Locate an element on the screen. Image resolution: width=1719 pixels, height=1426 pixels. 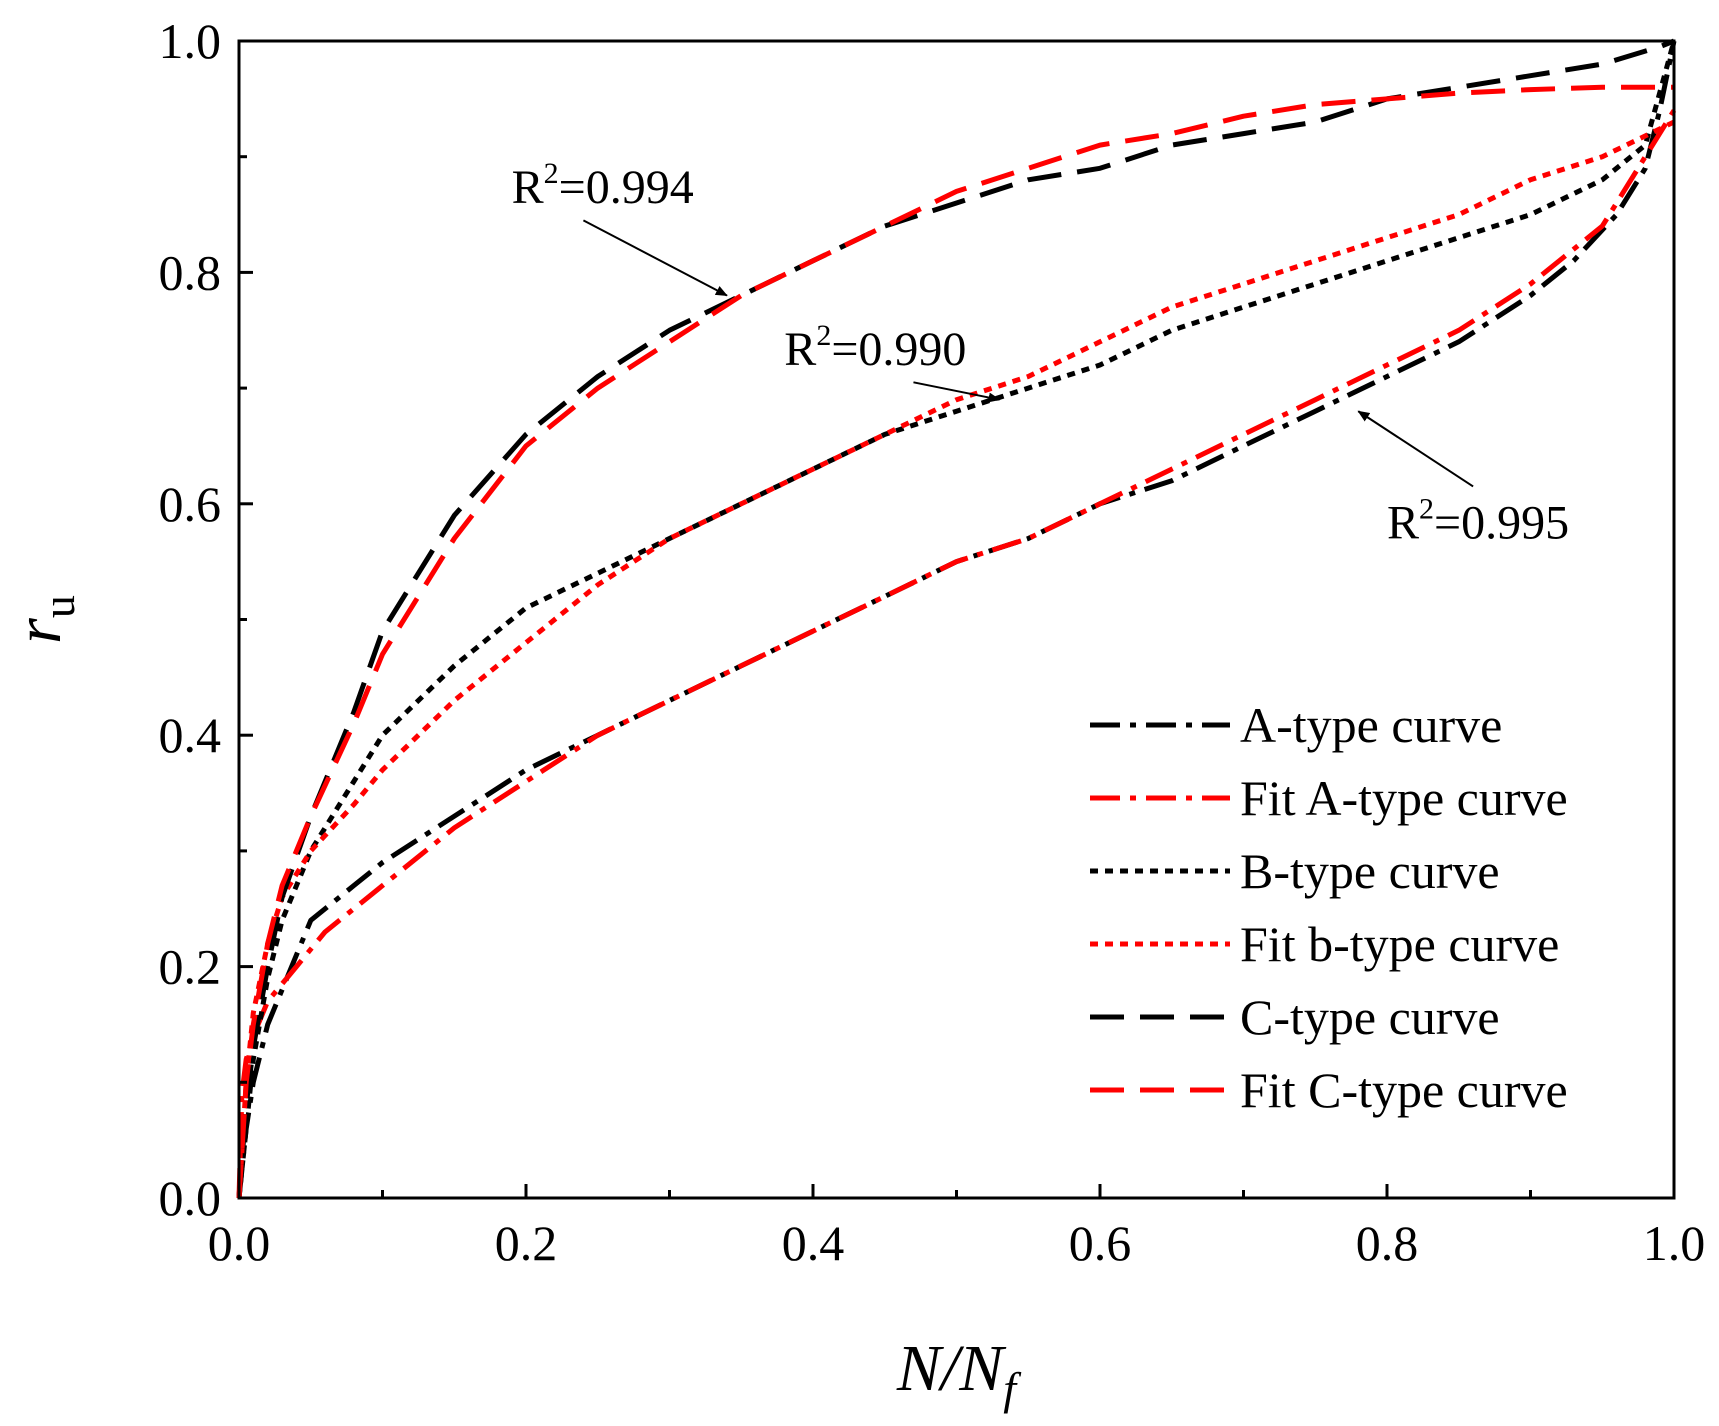
legend-label-fit-b-type-curve: Fit b-type curve is located at coordinates (1399, 944).